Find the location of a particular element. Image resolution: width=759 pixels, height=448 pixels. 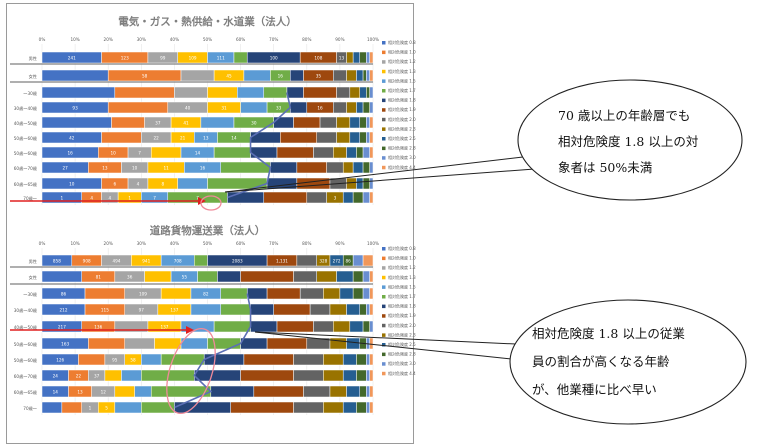

legend-entry: 相対危険度 2.3 is located at coordinates (402, 334).